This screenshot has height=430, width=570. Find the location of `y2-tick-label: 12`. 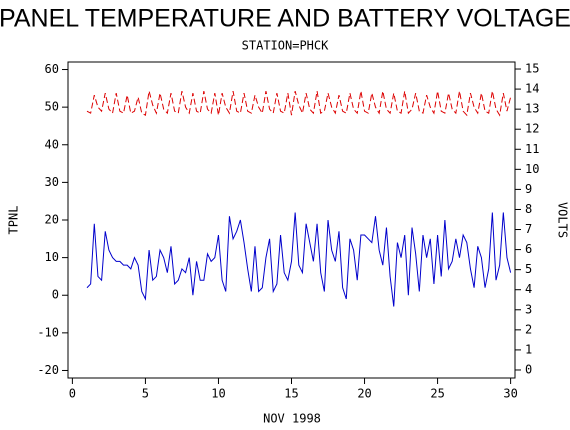

y2-tick-label: 12 is located at coordinates (532, 129).